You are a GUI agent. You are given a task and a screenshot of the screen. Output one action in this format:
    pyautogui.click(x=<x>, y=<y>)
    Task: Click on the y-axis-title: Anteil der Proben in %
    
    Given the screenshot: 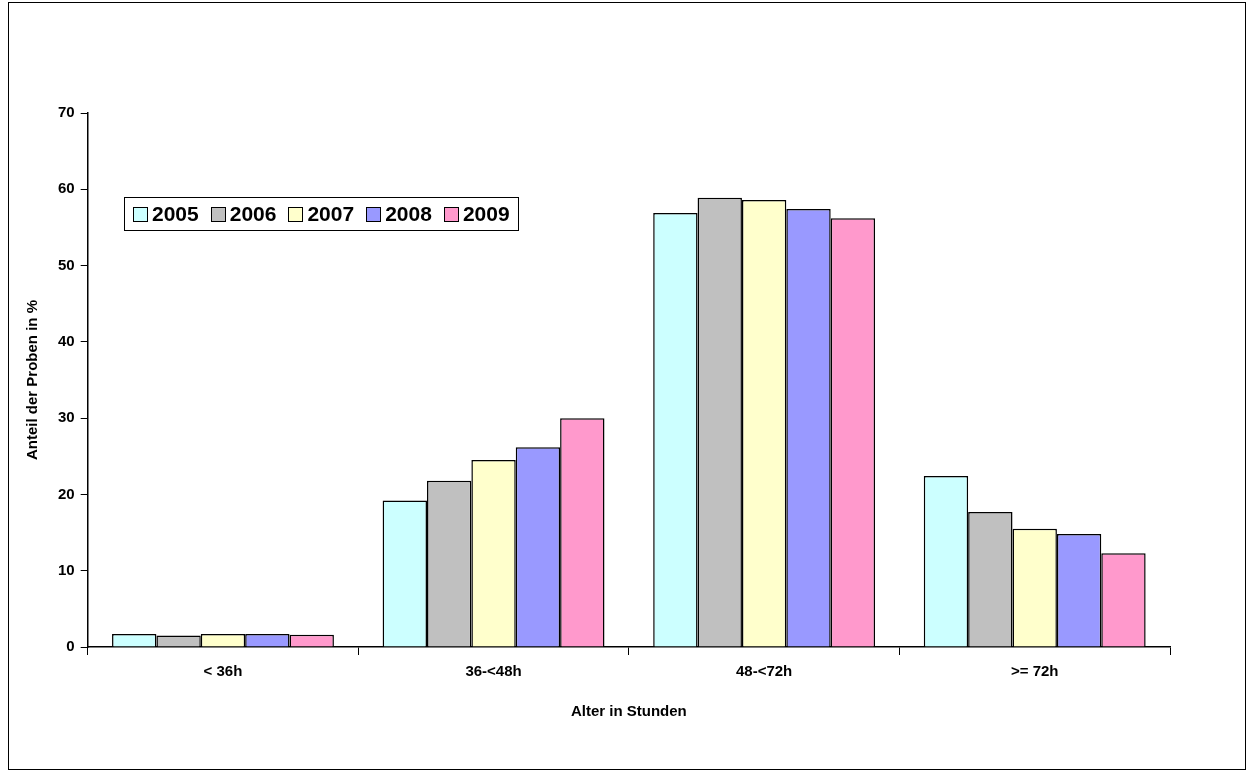 What is the action you would take?
    pyautogui.click(x=32, y=380)
    